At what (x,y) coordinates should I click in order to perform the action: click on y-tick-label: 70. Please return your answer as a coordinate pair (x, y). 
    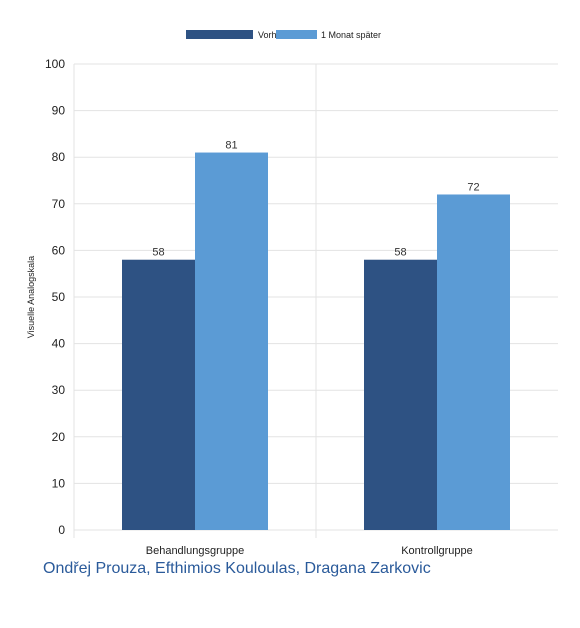
    Looking at the image, I should click on (59, 204).